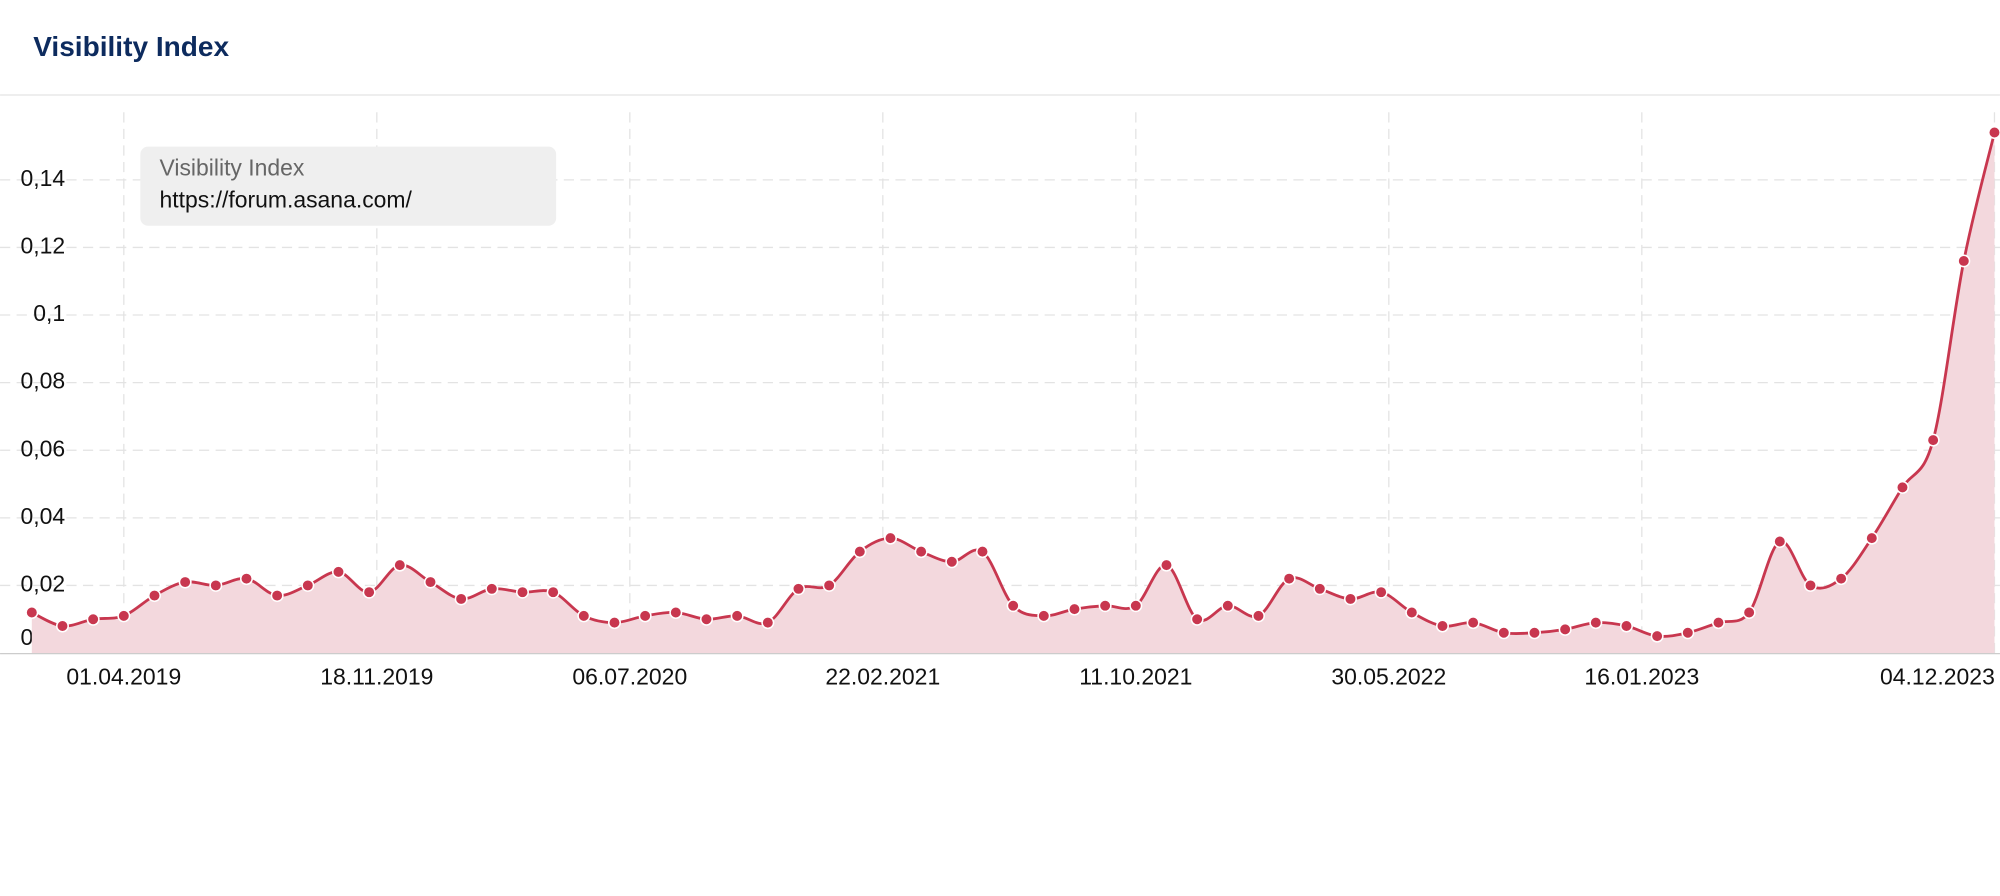 The height and width of the screenshot is (896, 2000). Describe the element at coordinates (882, 677) in the screenshot. I see `x-tick-label: 22.02.2021` at that location.